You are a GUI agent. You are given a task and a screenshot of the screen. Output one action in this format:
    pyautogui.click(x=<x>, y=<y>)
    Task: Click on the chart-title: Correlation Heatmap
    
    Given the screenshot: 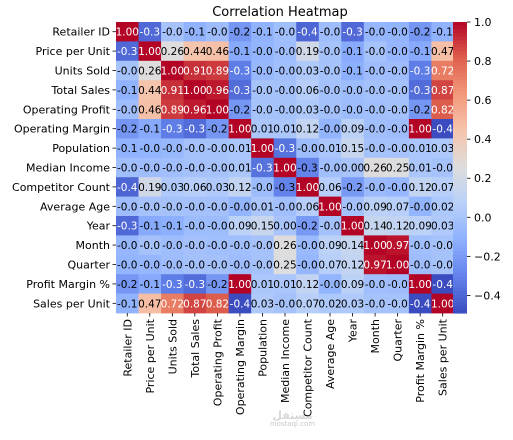 What is the action you would take?
    pyautogui.click(x=280, y=12)
    